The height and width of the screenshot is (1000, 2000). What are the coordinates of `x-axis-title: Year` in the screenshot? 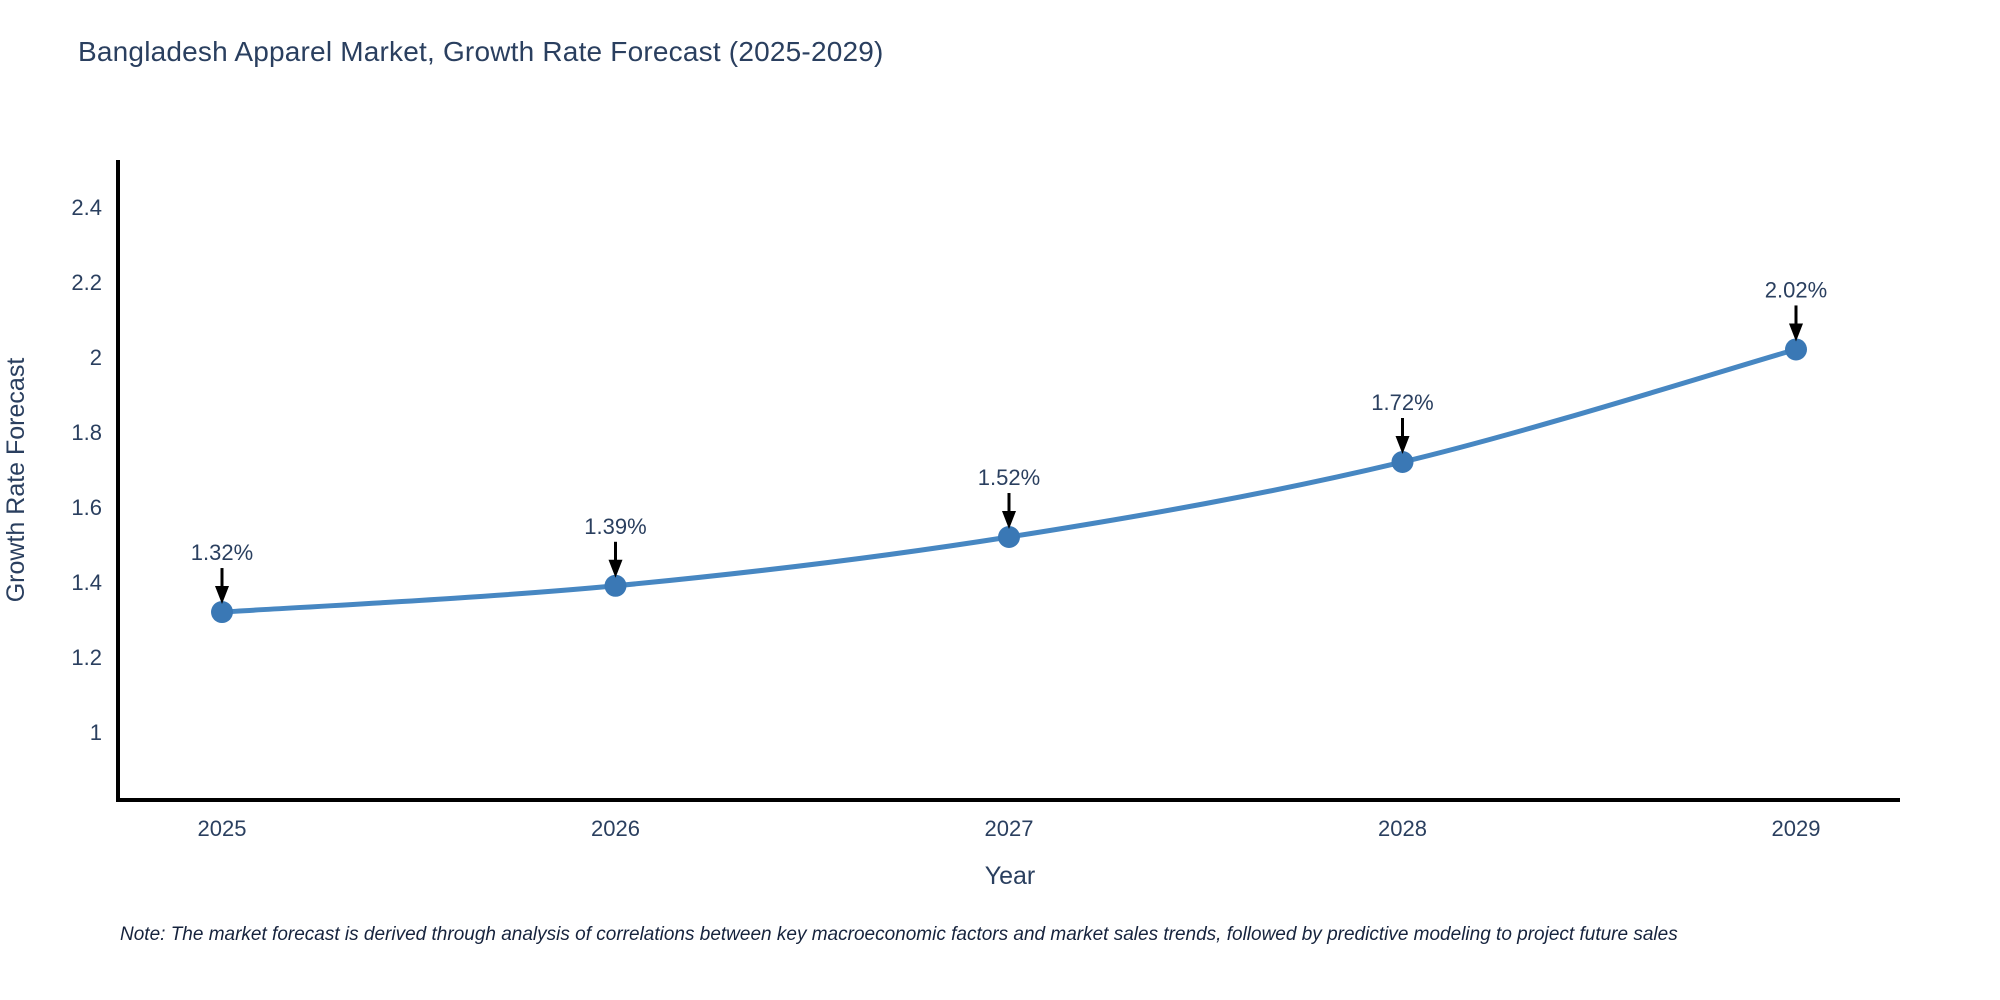 It's located at (1010, 876).